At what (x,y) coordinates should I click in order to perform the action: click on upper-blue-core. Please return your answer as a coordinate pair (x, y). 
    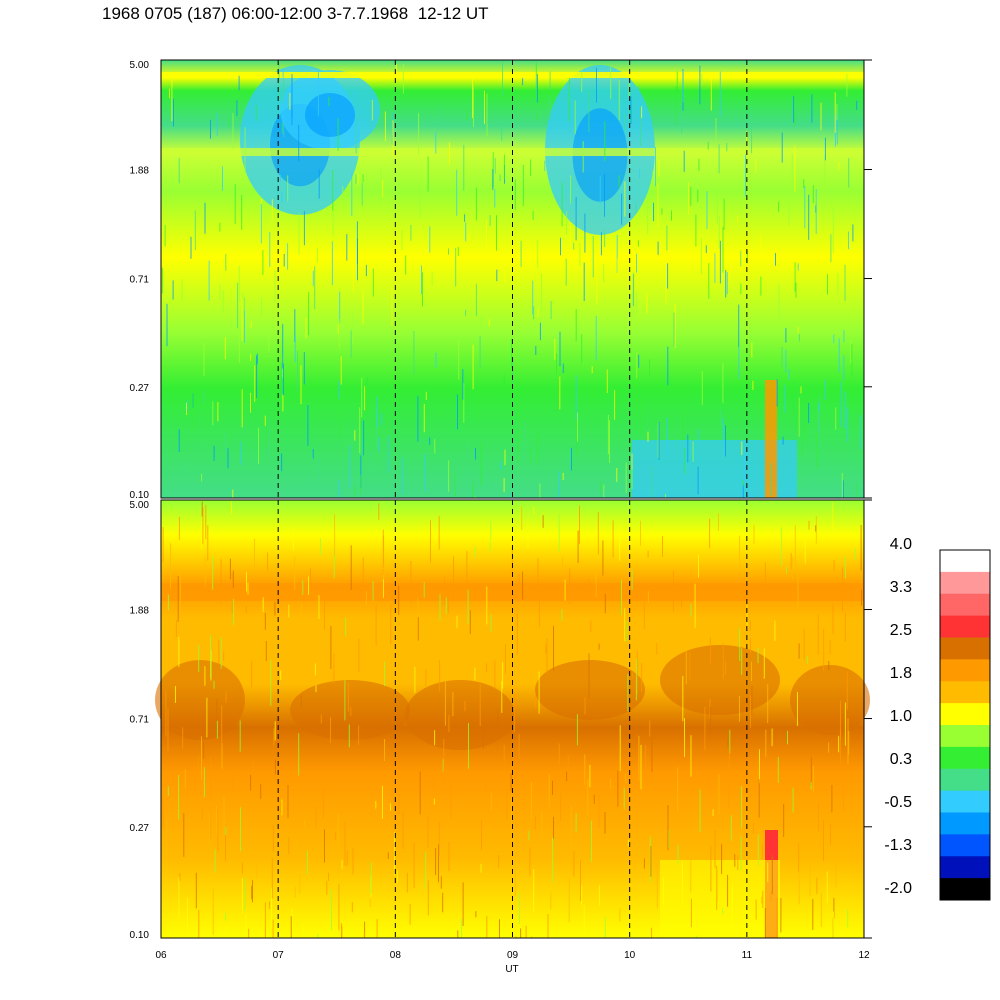
    Looking at the image, I should click on (330, 115).